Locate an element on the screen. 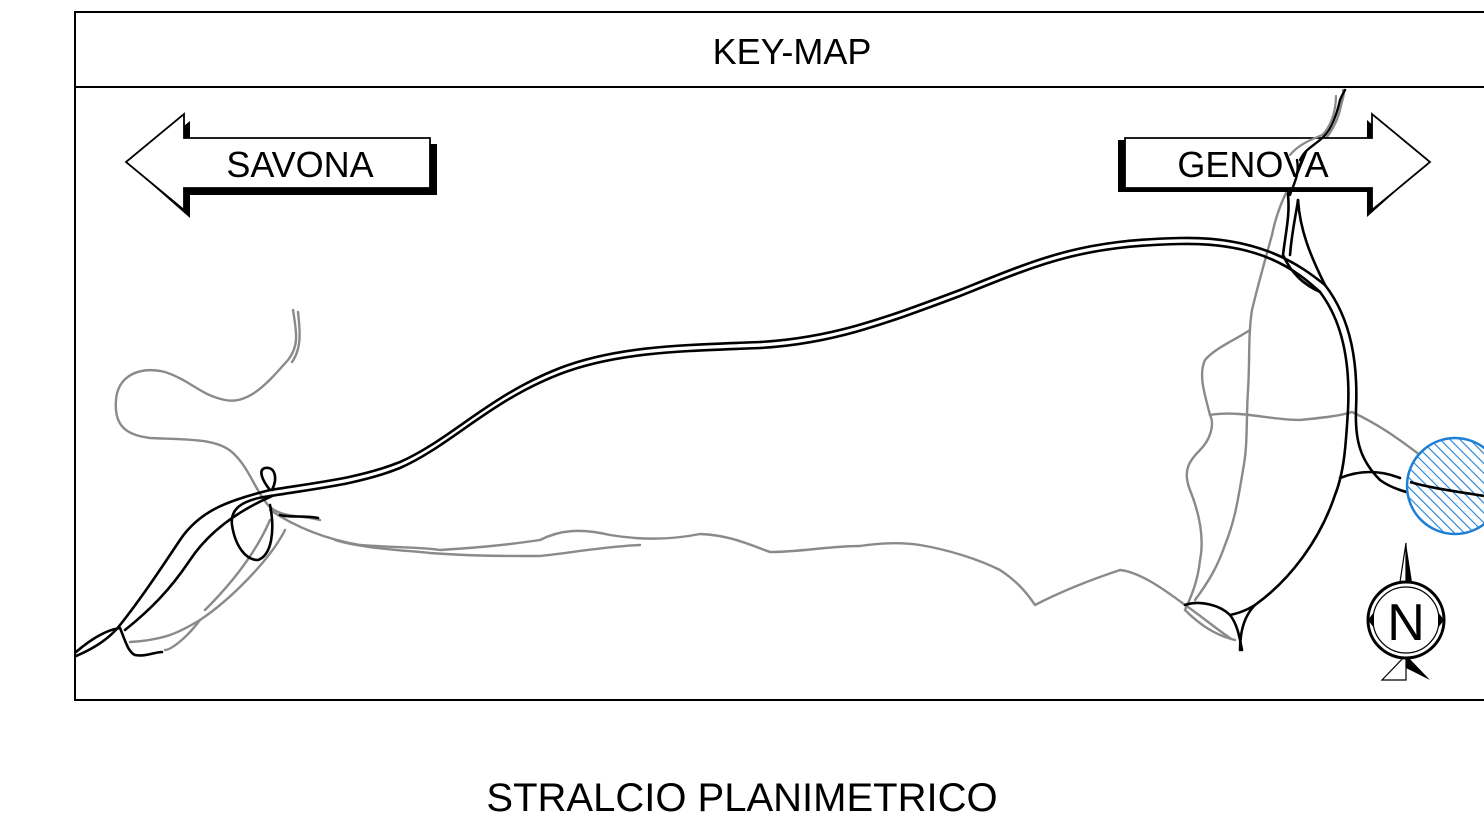  direction-sign-genova: GENOVA is located at coordinates (1275, 164).